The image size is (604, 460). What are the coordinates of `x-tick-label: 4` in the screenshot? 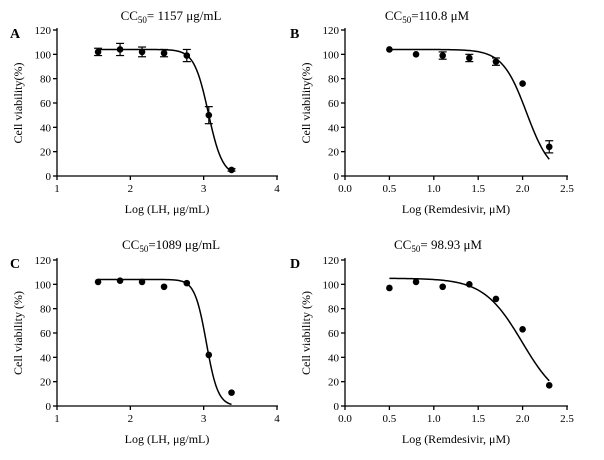 It's located at (277, 419).